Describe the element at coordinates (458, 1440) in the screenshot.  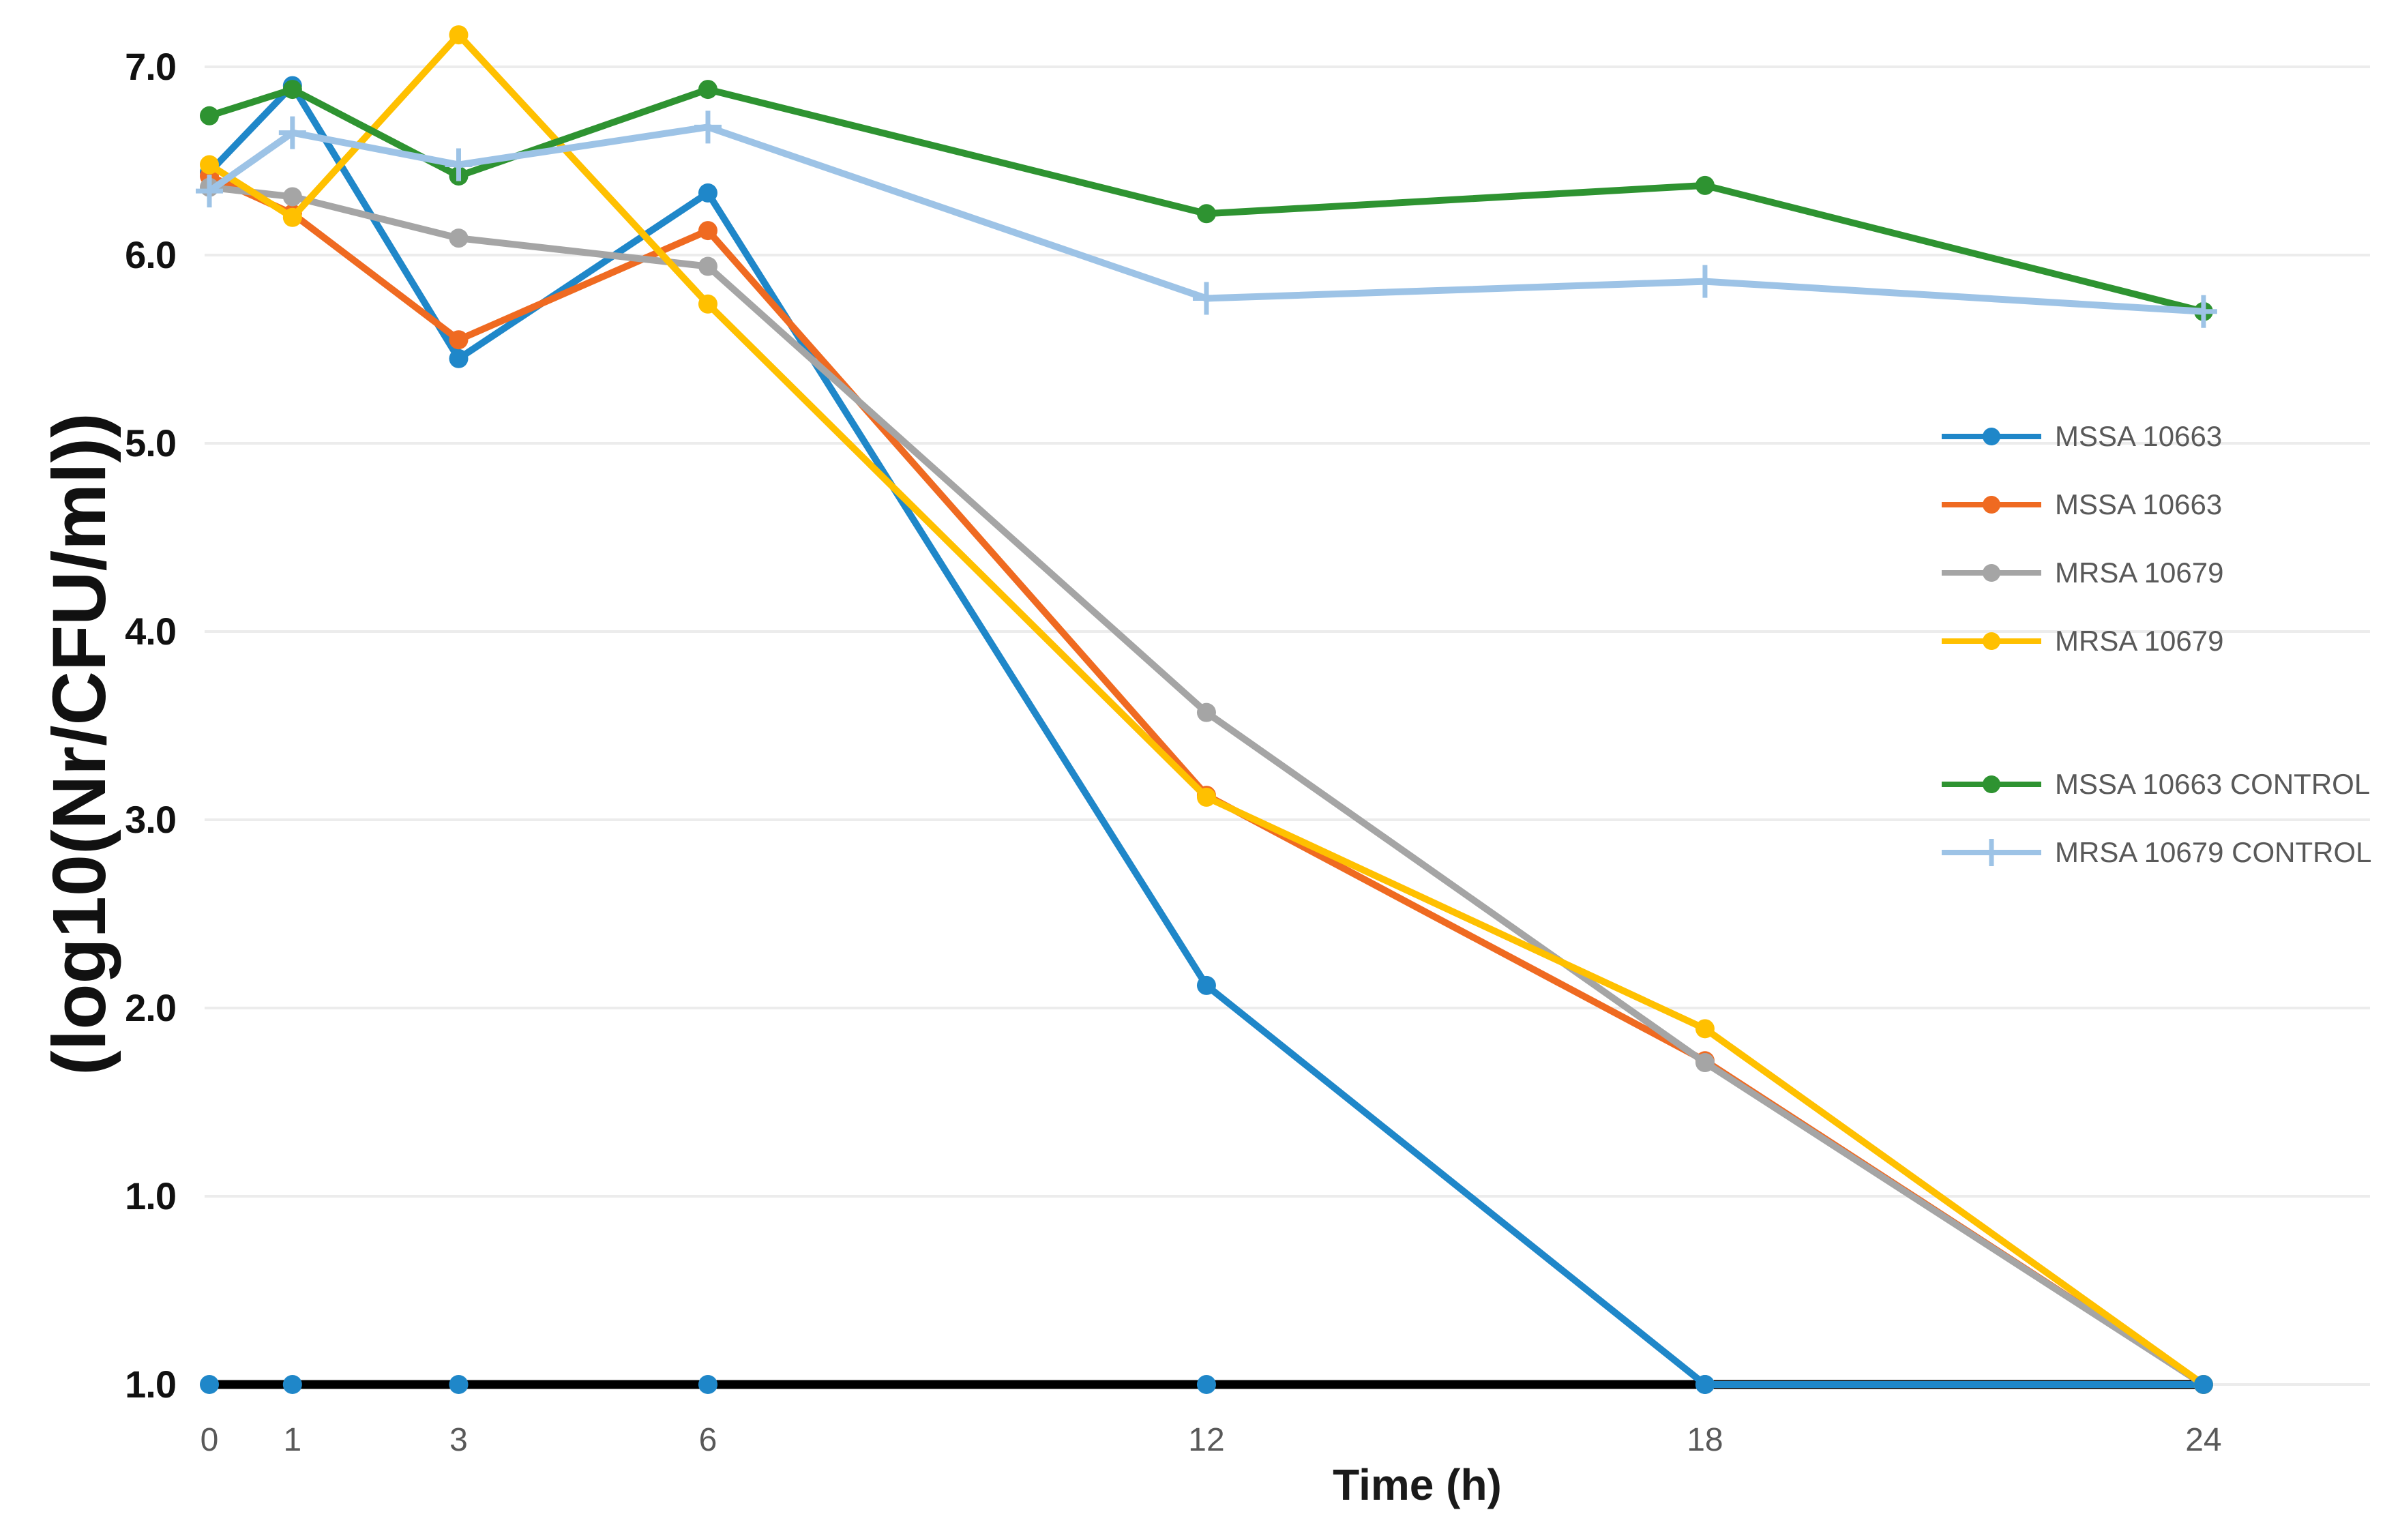
I see `x-tick-label: 3` at that location.